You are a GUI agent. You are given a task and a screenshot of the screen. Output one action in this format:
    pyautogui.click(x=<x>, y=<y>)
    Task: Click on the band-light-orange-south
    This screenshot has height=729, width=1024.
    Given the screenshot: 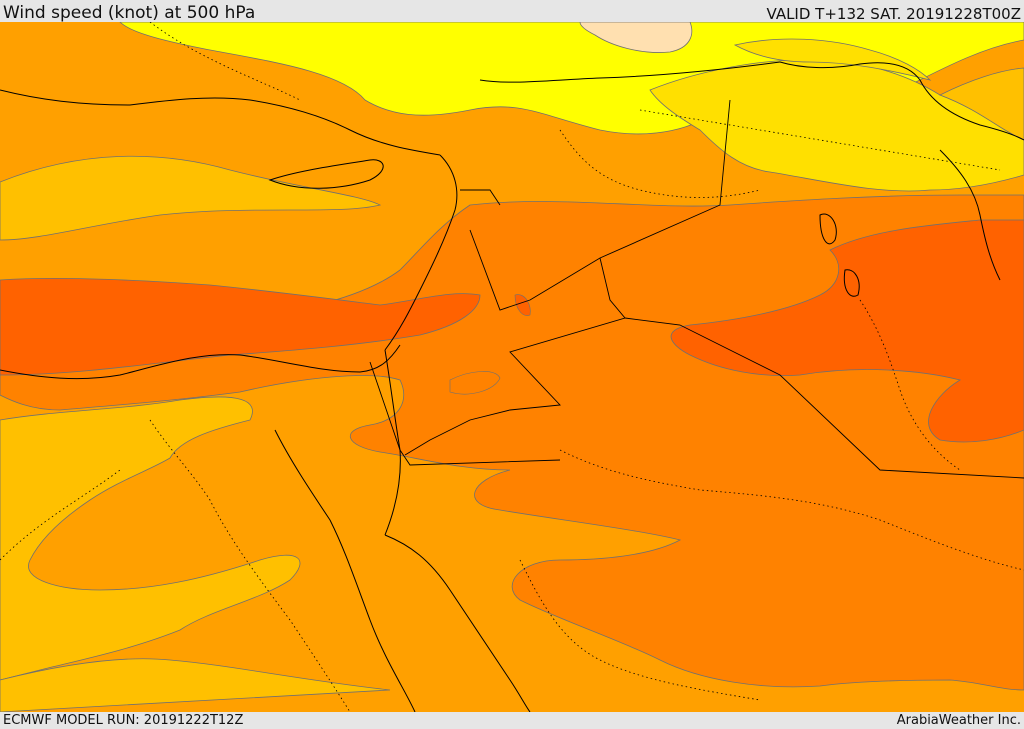 What is the action you would take?
    pyautogui.click(x=195, y=685)
    